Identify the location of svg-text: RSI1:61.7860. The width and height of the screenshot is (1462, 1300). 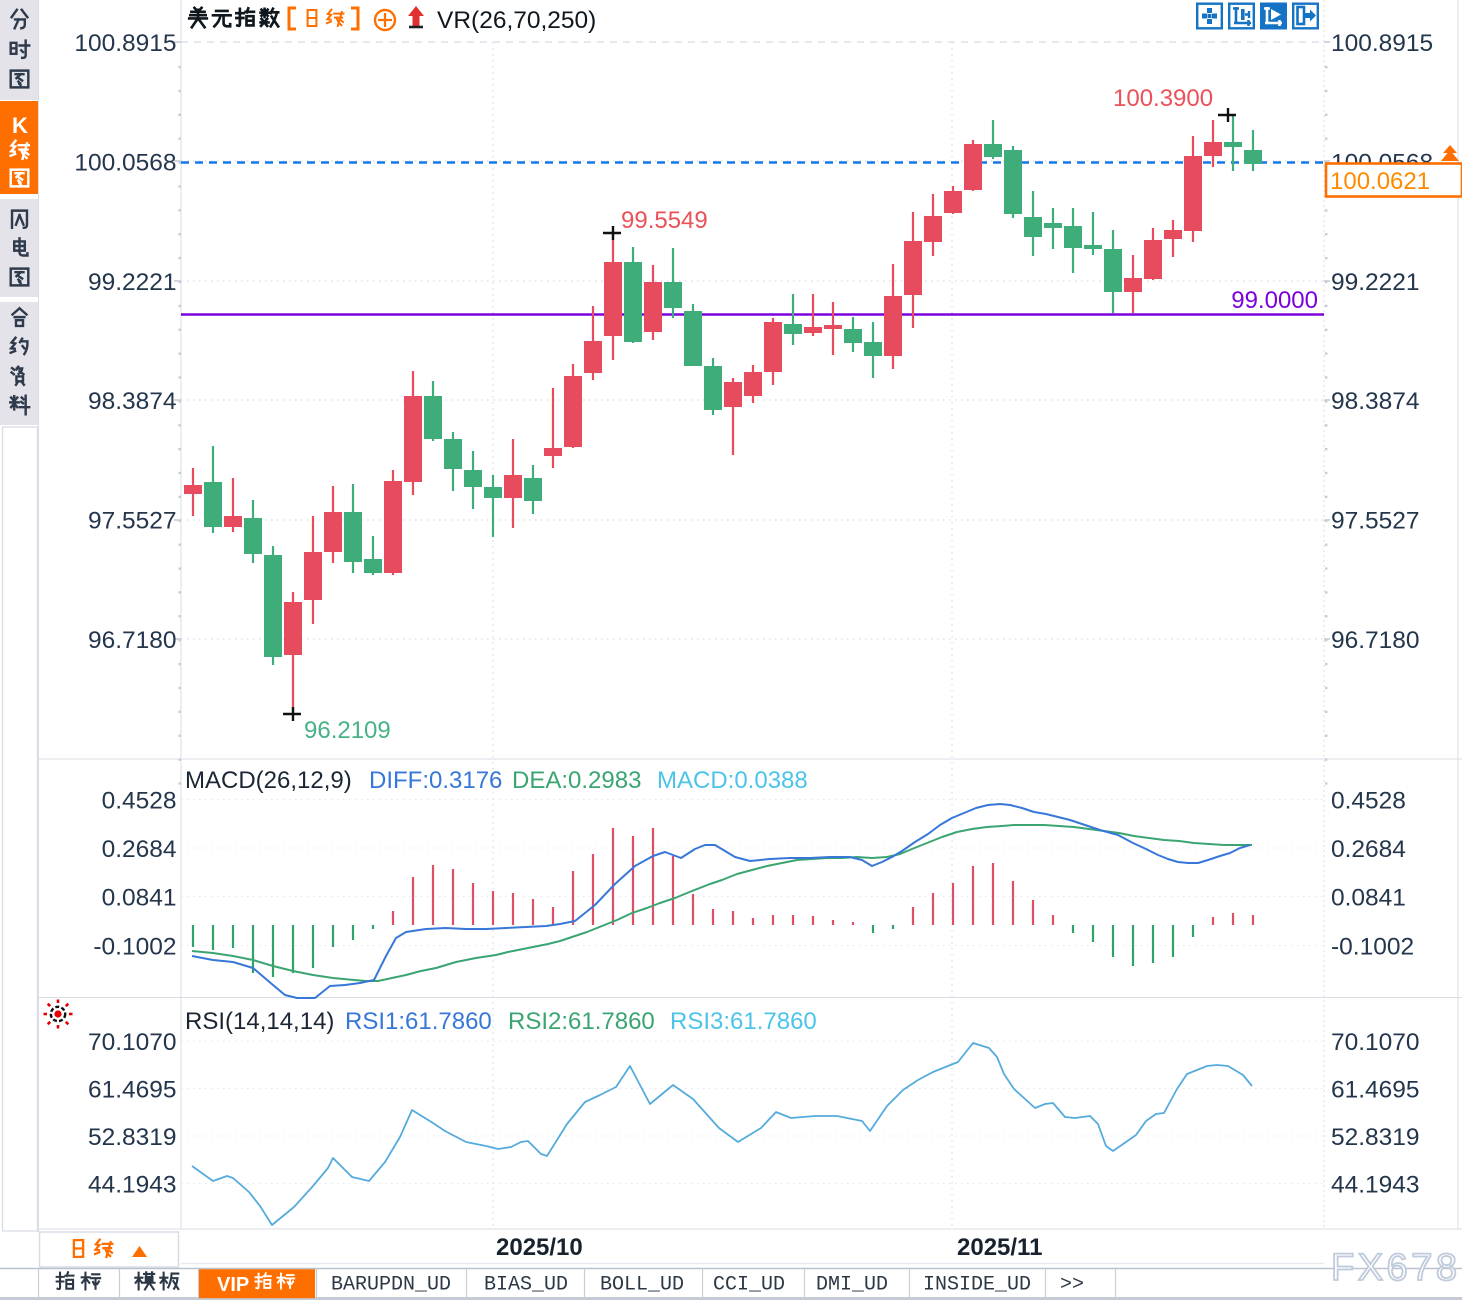
(418, 1021).